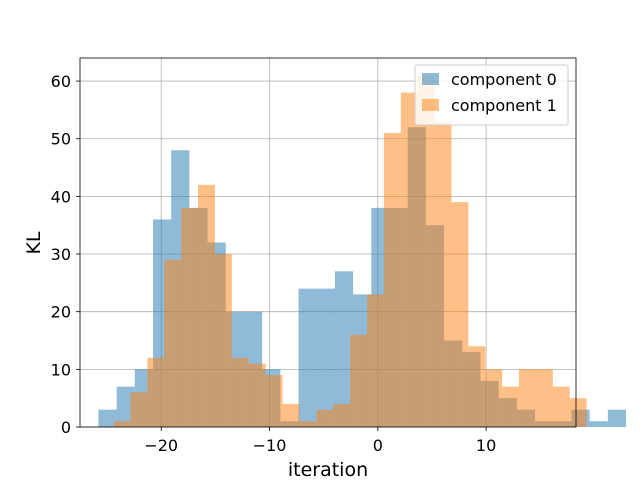 The height and width of the screenshot is (484, 640). I want to click on y-tick-label: 10, so click(61, 369).